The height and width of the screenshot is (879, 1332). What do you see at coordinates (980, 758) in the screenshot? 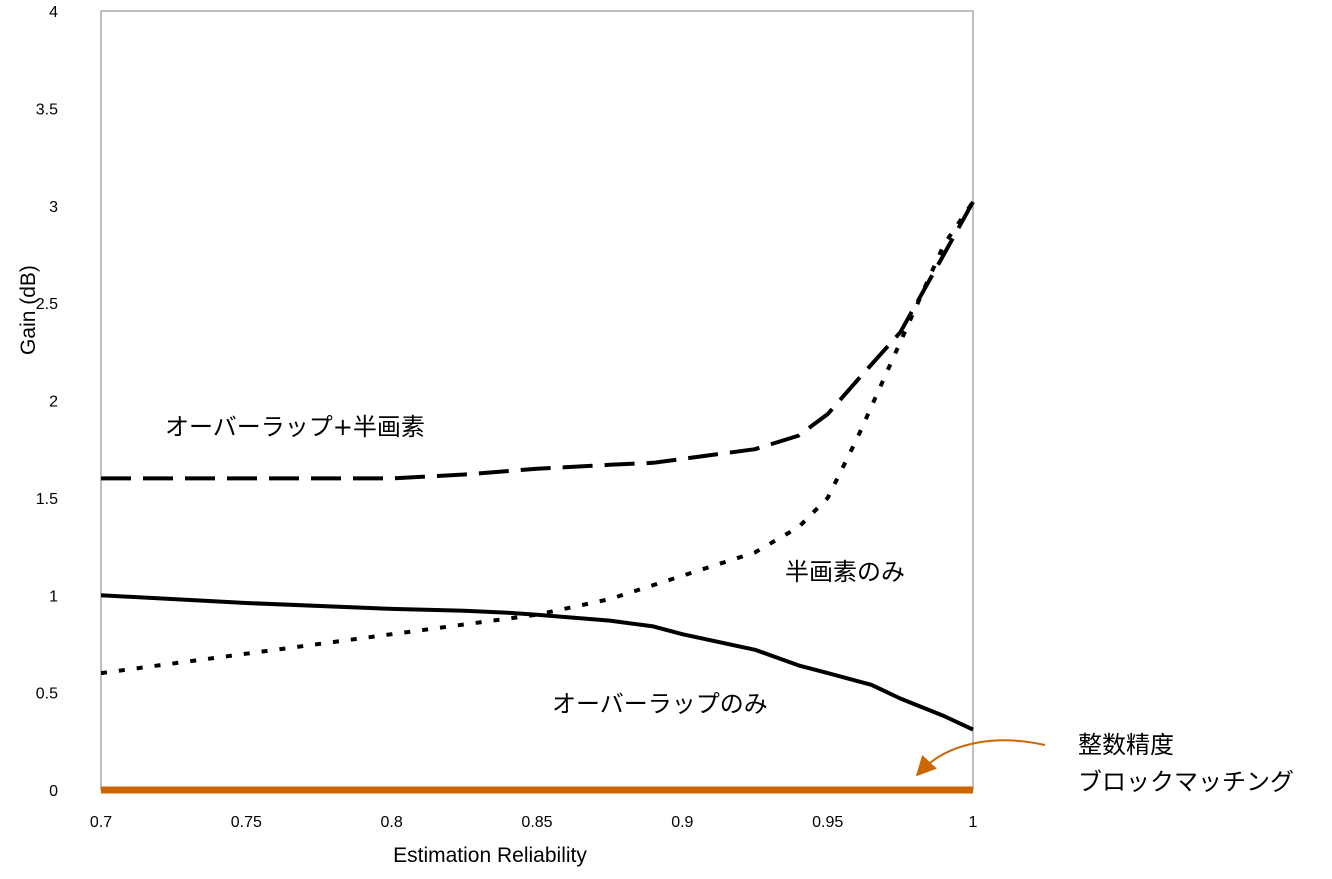
I see `baseline-arrow` at bounding box center [980, 758].